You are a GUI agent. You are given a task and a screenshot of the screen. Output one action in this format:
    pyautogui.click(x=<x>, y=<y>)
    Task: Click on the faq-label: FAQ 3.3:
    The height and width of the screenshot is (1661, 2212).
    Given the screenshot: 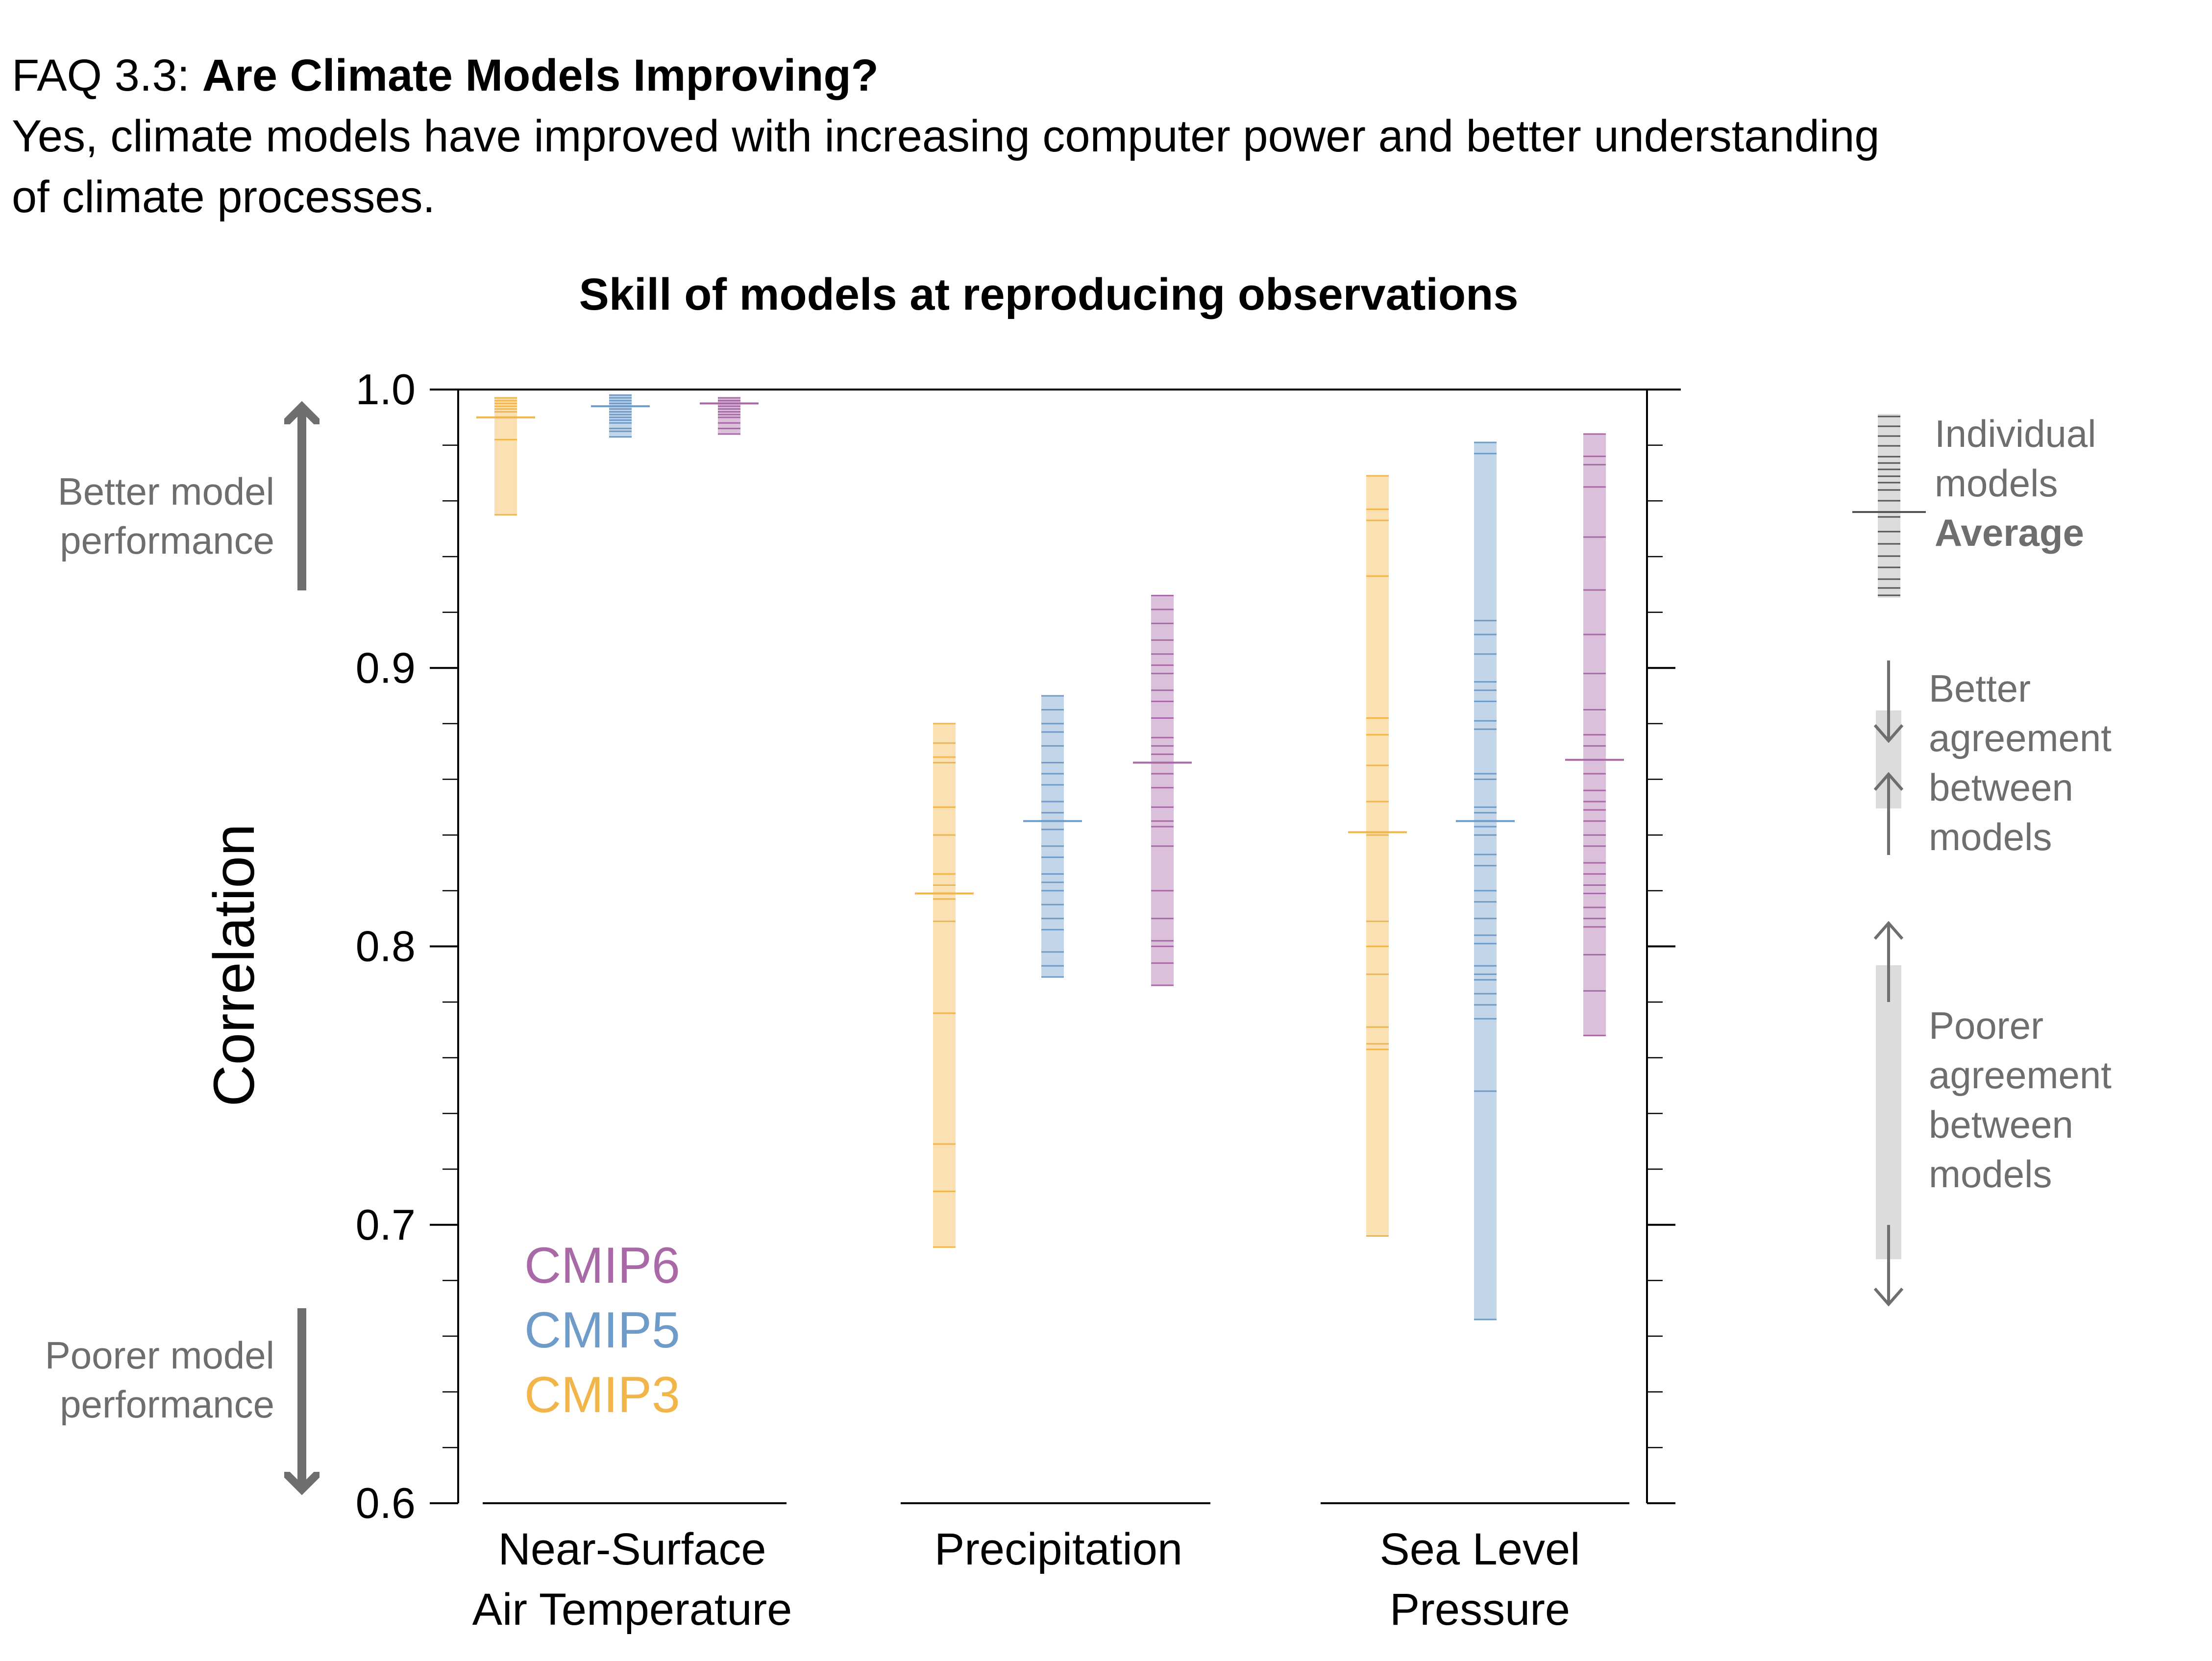 What is the action you would take?
    pyautogui.click(x=101, y=75)
    